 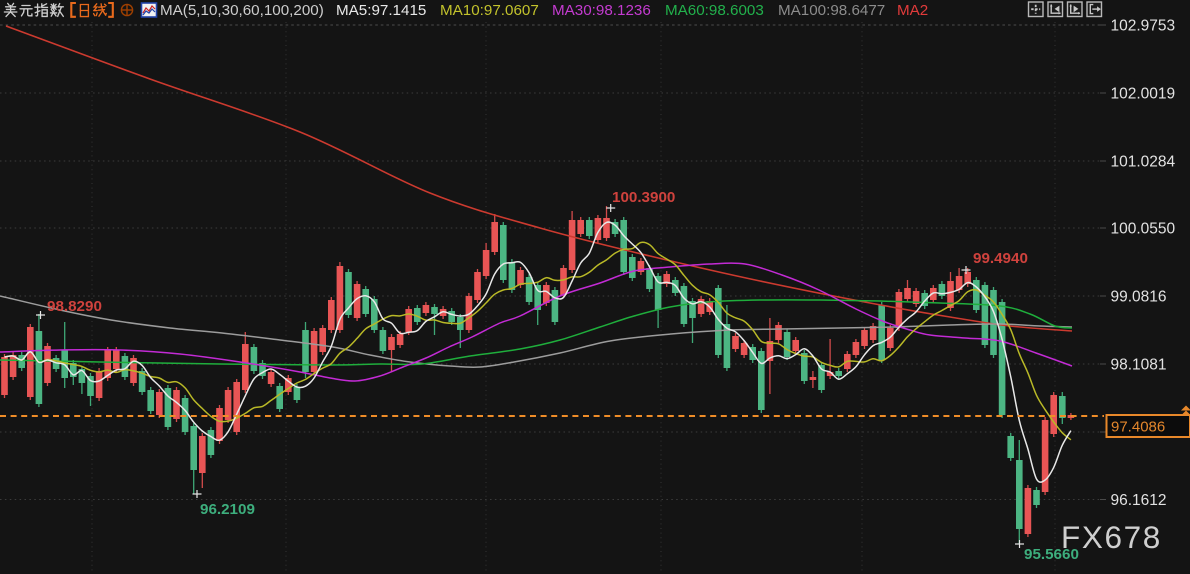 What do you see at coordinates (1143, 94) in the screenshot?
I see `svg-text: 102.0019` at bounding box center [1143, 94].